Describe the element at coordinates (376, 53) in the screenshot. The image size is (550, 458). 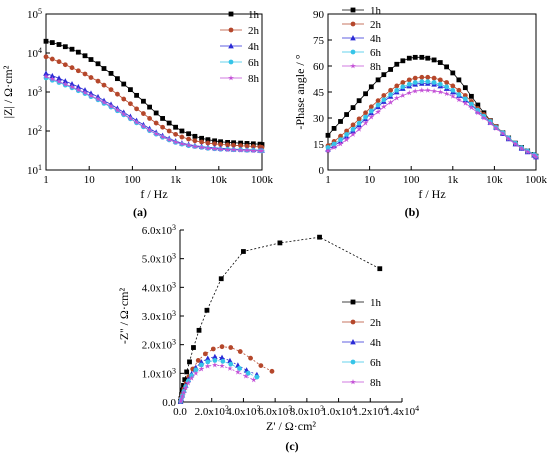
I see `legend-label-b-6h: 6h` at that location.